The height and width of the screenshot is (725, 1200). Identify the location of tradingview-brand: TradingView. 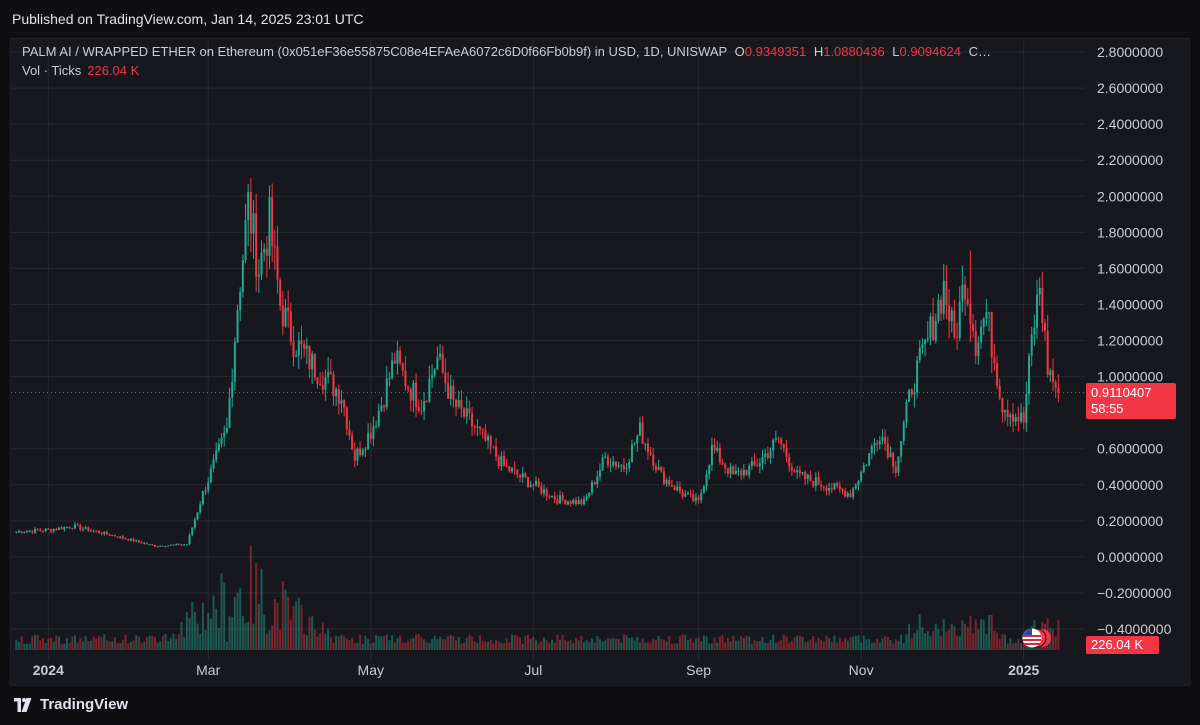
(70, 704).